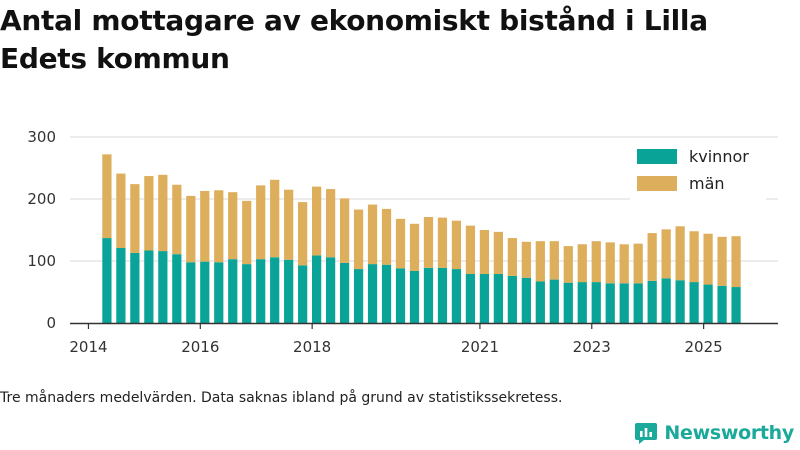 The width and height of the screenshot is (800, 450). I want to click on y-tick-label: 100, so click(41, 261).